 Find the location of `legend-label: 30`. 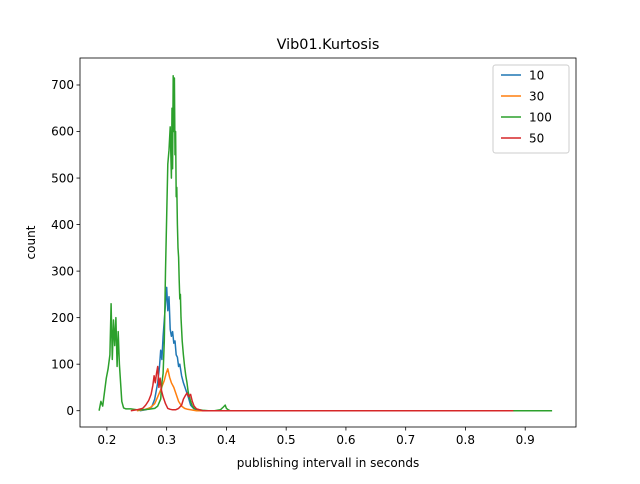

legend-label: 30 is located at coordinates (536, 96).